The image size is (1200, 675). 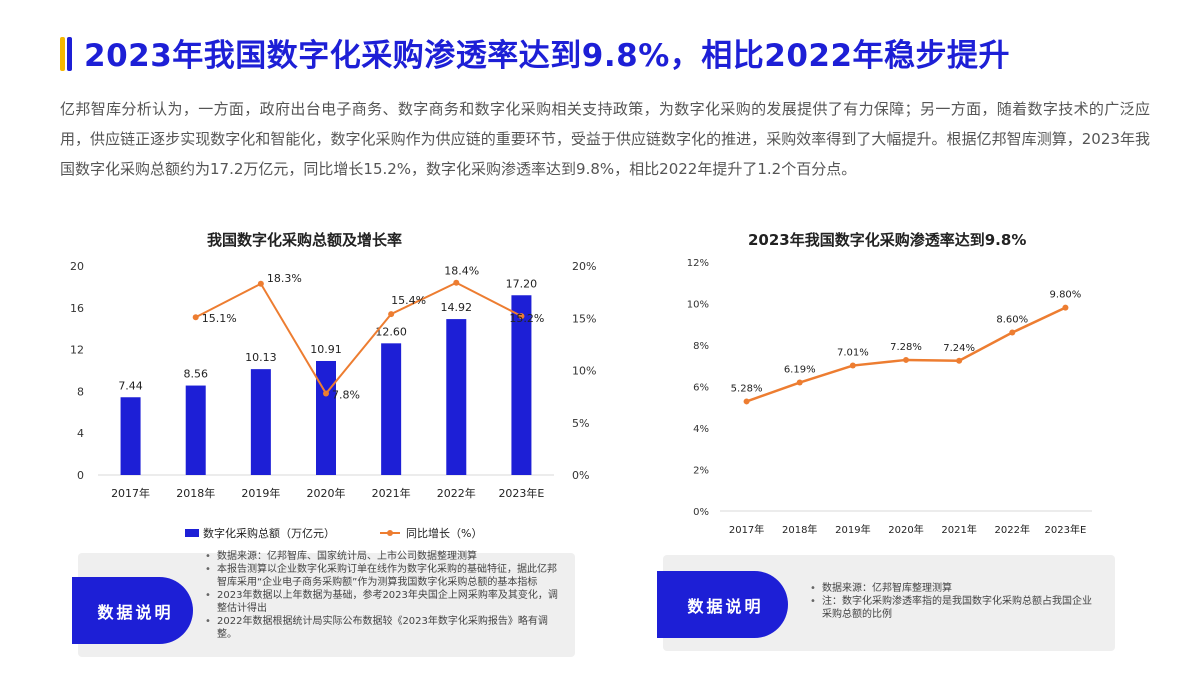 I want to click on chart2-point-label: 9.80%, so click(x=1066, y=295).